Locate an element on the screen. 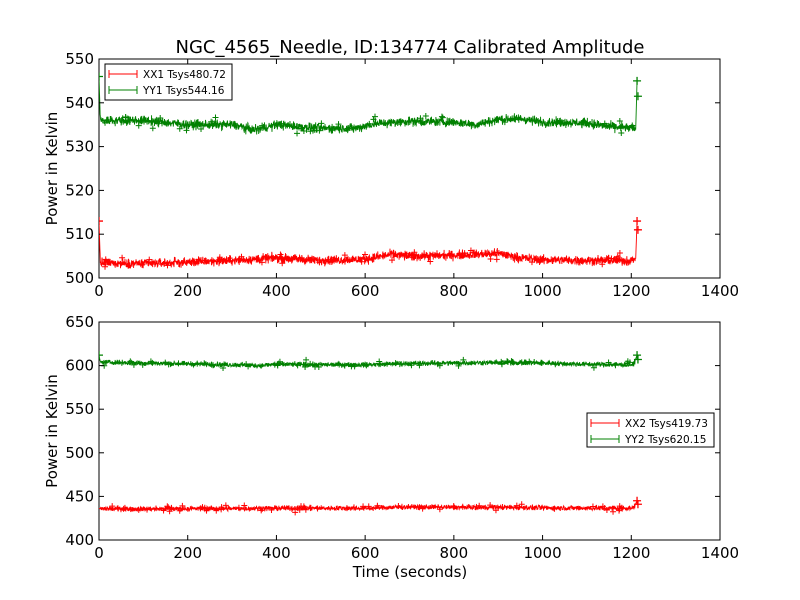  y-tick-label: 540 is located at coordinates (79, 103).